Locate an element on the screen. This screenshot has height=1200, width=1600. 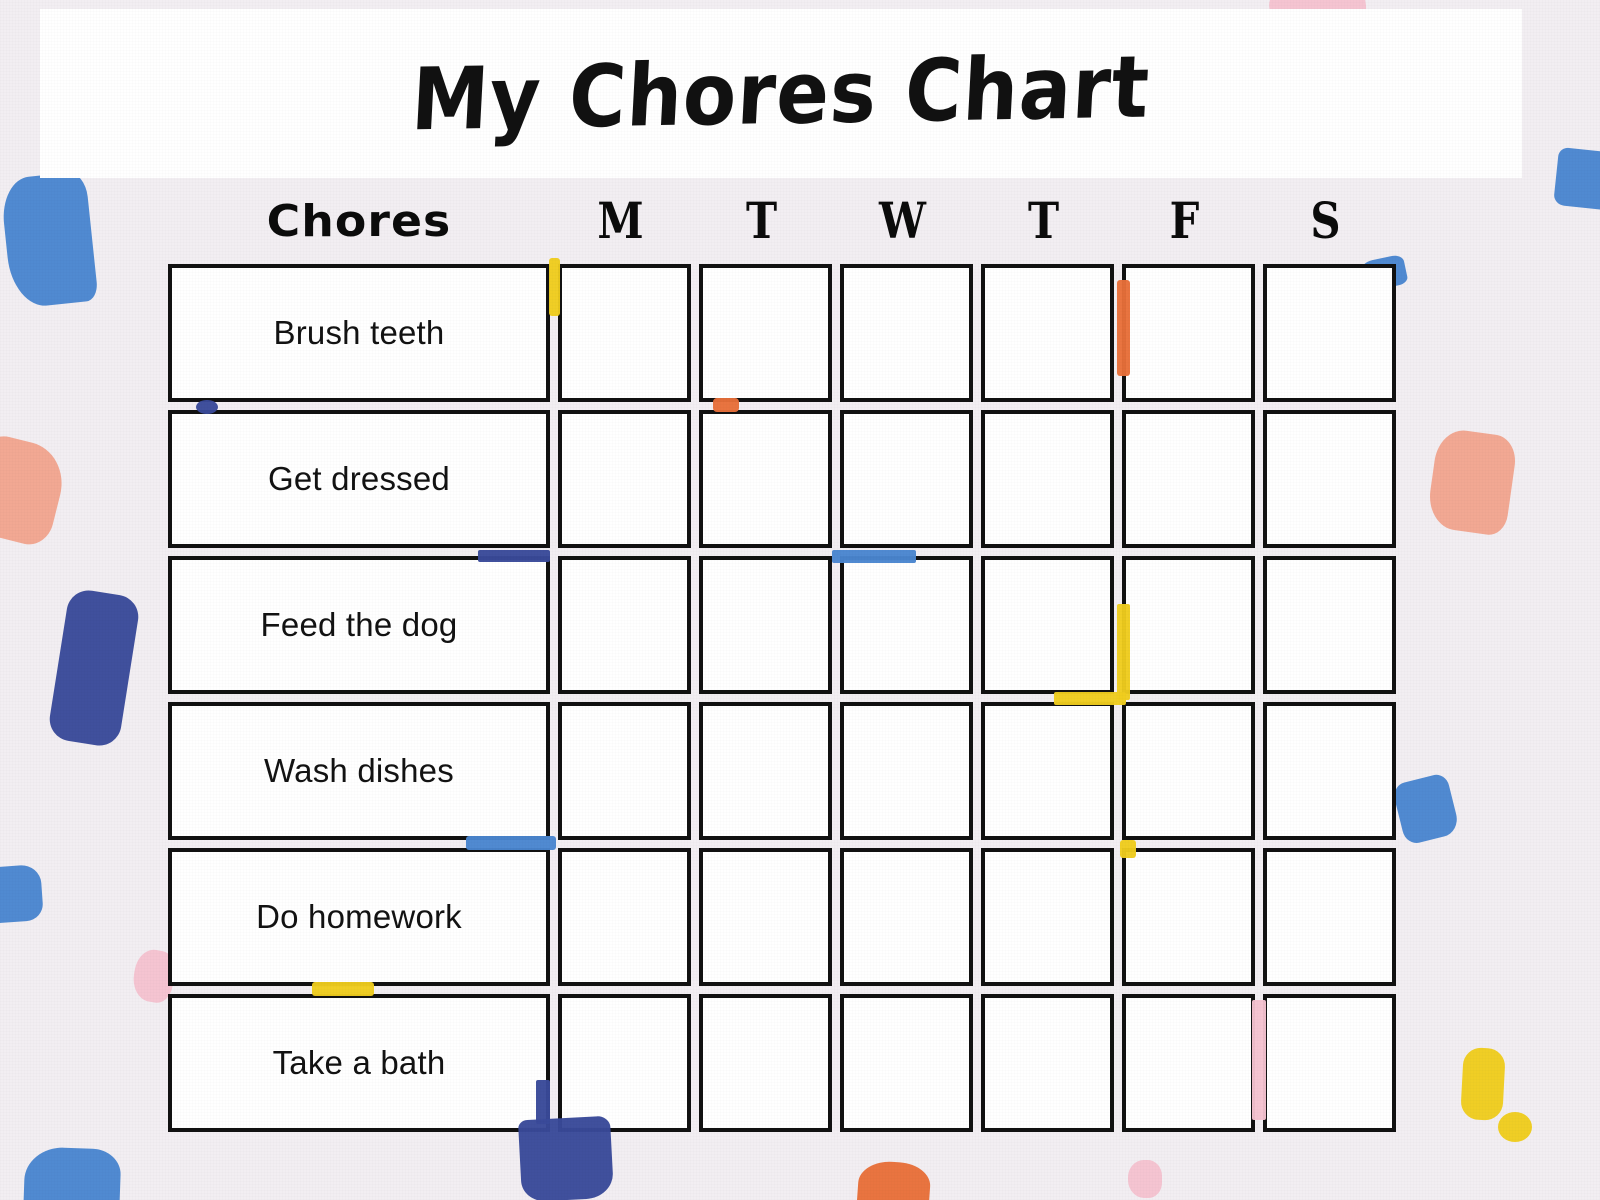
yellow-horz-row3-gap is located at coordinates (1090, 698).